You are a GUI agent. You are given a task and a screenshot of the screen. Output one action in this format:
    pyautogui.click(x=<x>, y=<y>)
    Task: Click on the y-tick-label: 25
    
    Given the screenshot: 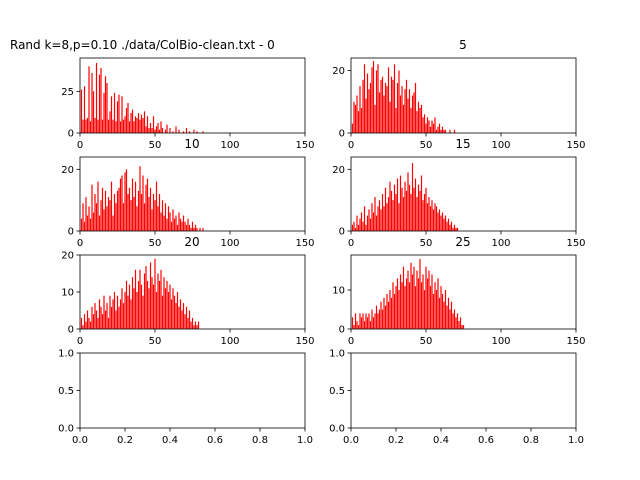 What is the action you would take?
    pyautogui.click(x=67, y=92)
    